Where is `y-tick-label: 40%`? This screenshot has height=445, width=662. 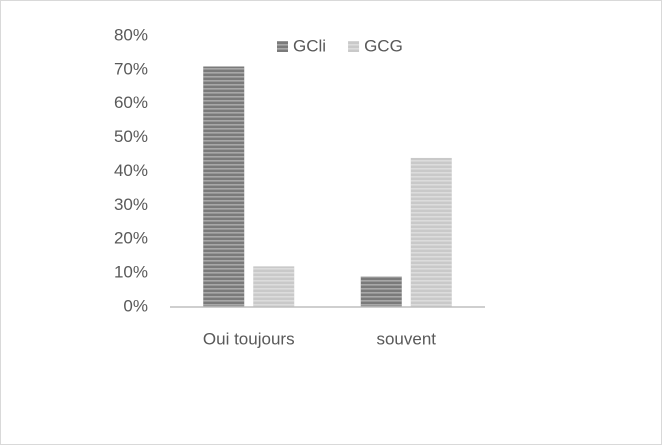 y-tick-label: 40% is located at coordinates (131, 170).